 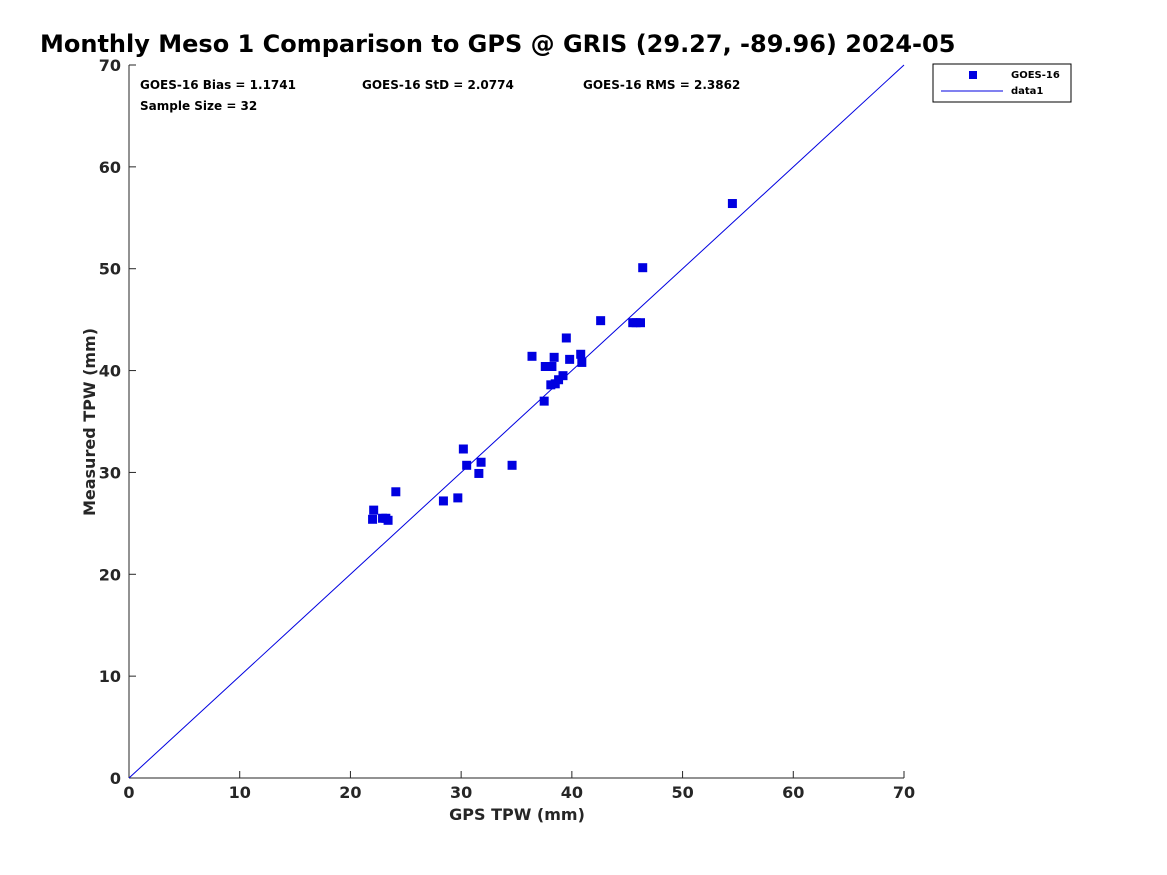 What do you see at coordinates (115, 778) in the screenshot?
I see `y-tick-label-0: 0` at bounding box center [115, 778].